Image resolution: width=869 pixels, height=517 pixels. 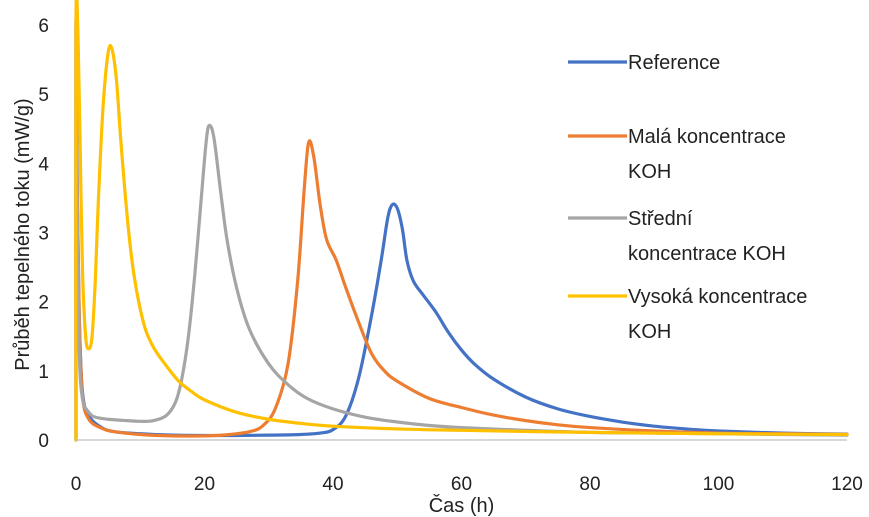 What do you see at coordinates (461, 484) in the screenshot?
I see `x-tick-label: 60` at bounding box center [461, 484].